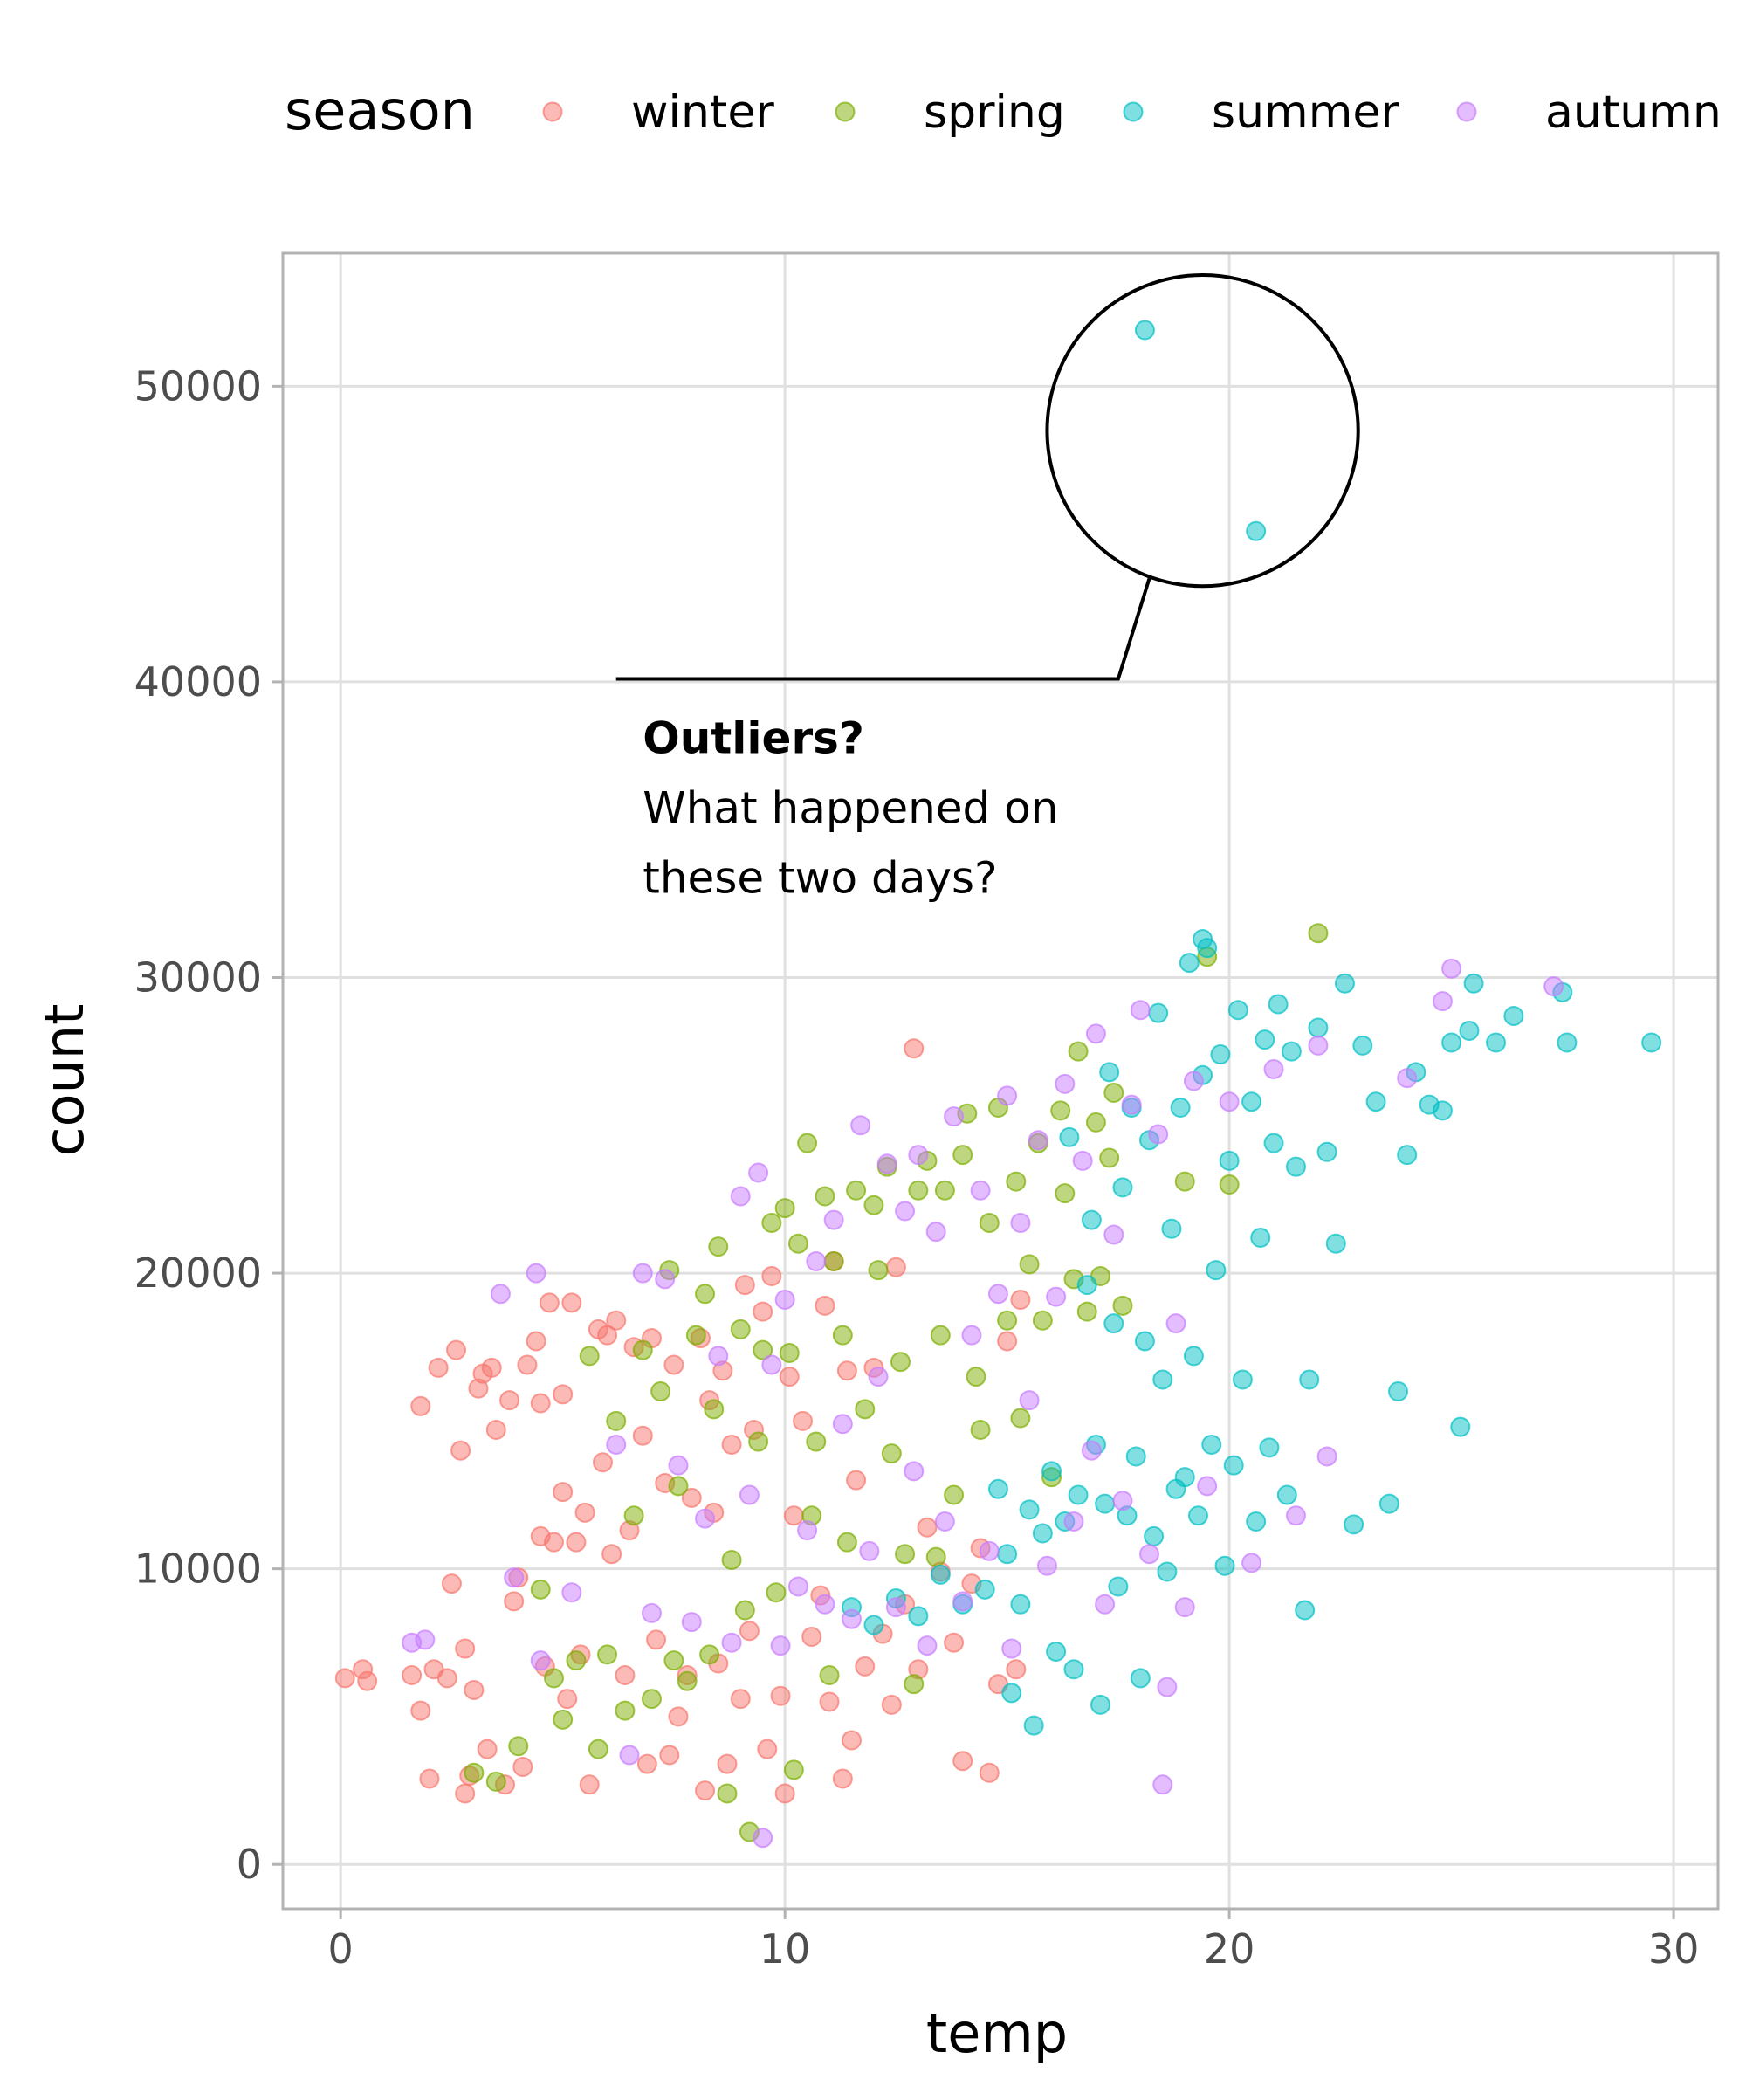  Describe the element at coordinates (1229, 1949) in the screenshot. I see `x-tick-label: 20` at that location.